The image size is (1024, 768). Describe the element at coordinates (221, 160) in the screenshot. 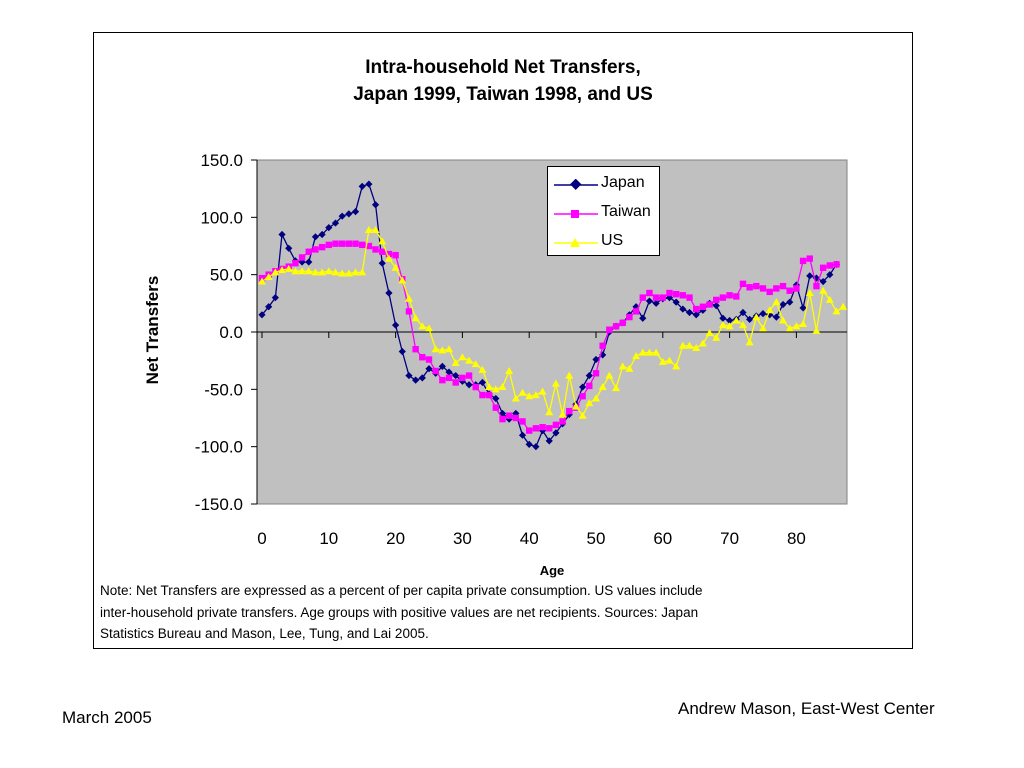

I see `y-tick-label: 150.0` at that location.